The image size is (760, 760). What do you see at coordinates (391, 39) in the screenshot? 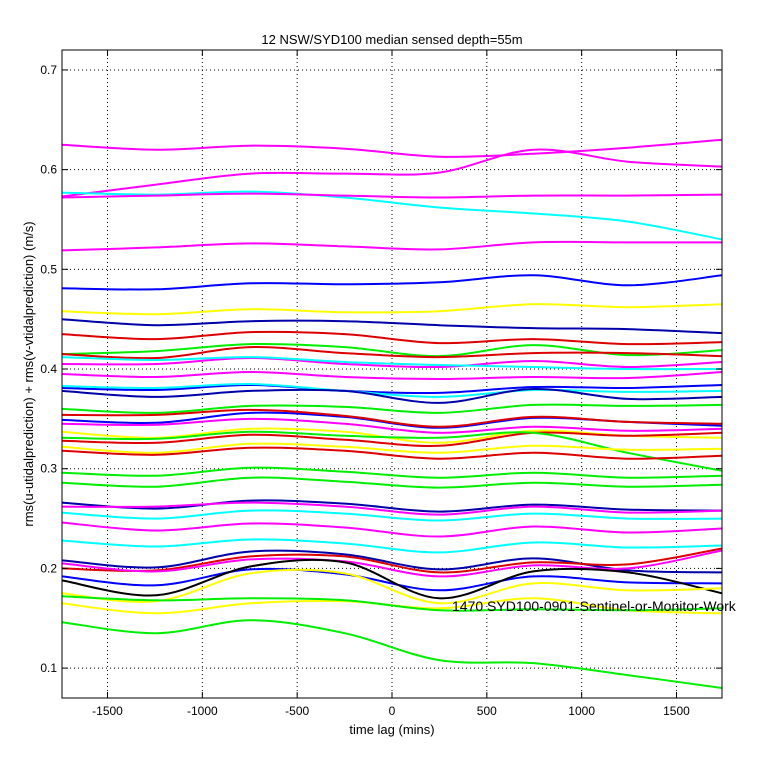
I see `chart-title: 12 NSW/SYD100 median sensed depth=55m` at bounding box center [391, 39].